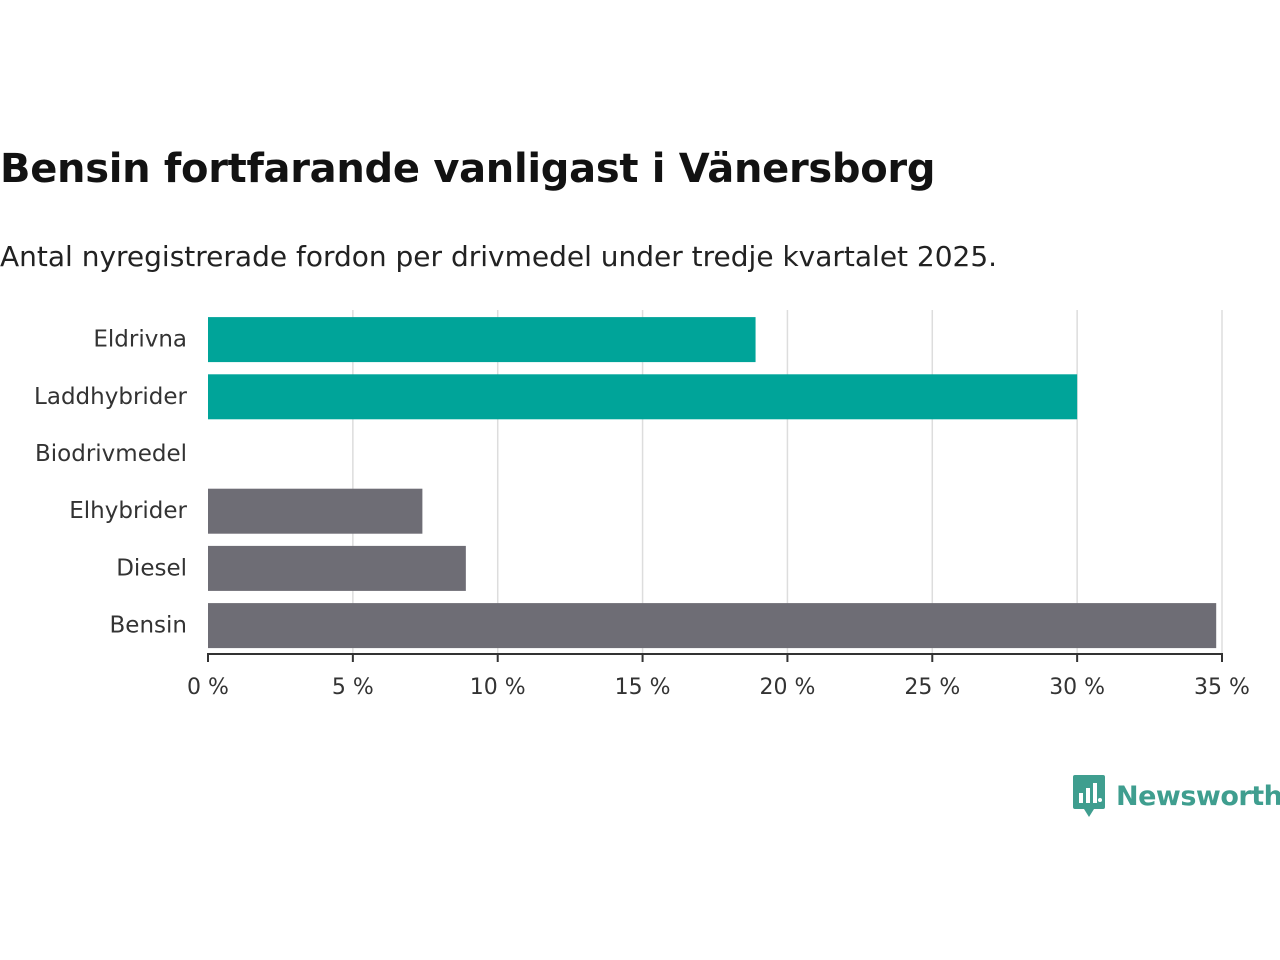 This screenshot has width=1280, height=960. I want to click on newsworthy-logo-icon, so click(1089, 796).